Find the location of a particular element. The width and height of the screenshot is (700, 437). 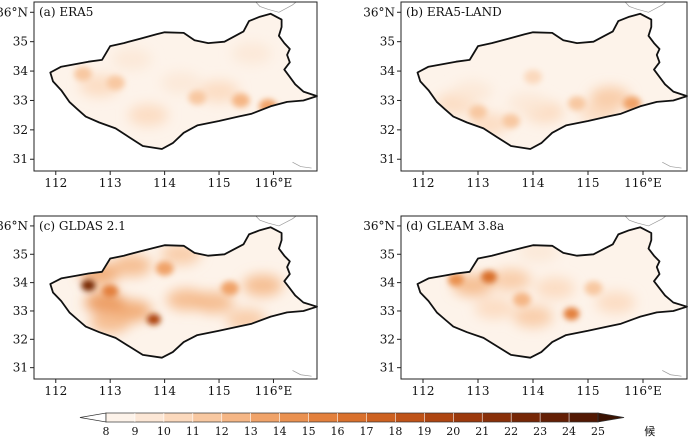

neighbor-borders is located at coordinates (653, 296).